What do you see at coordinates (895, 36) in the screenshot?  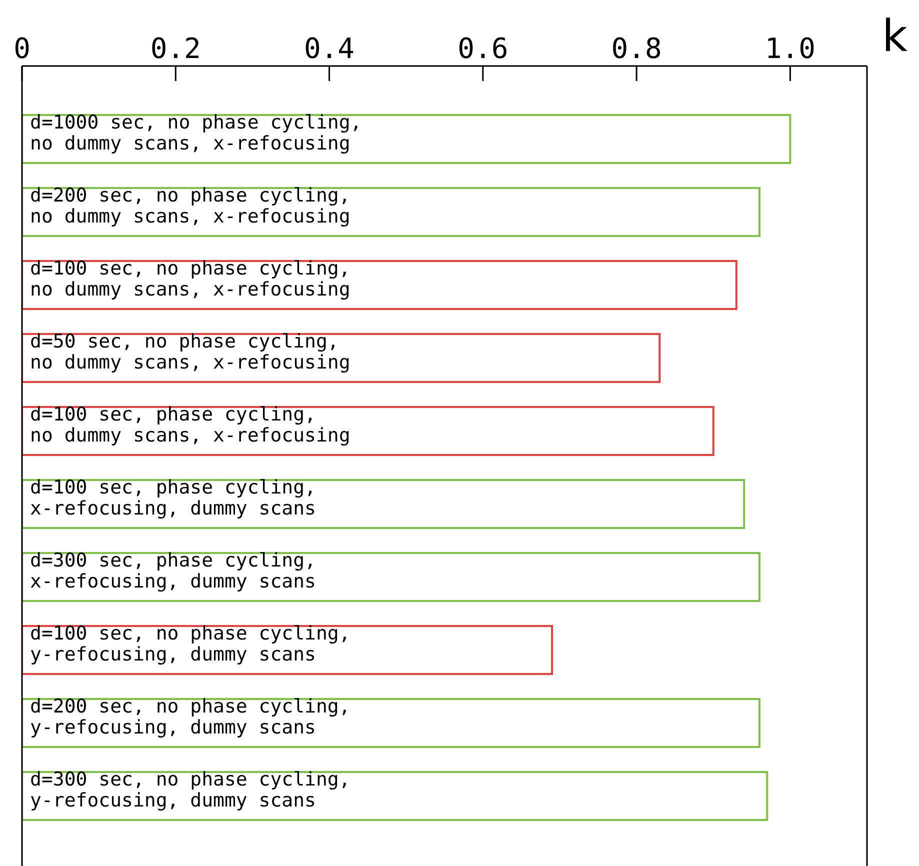 I see `text: k` at bounding box center [895, 36].